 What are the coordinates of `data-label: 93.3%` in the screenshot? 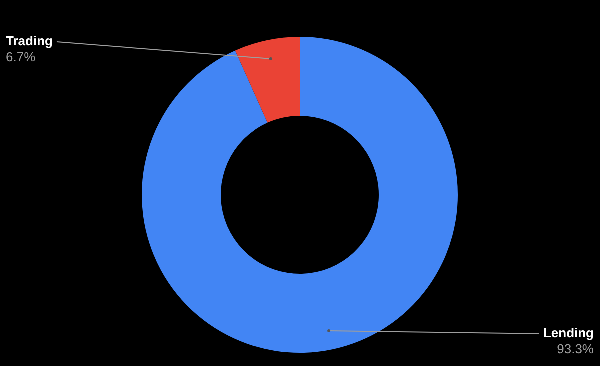 It's located at (575, 349).